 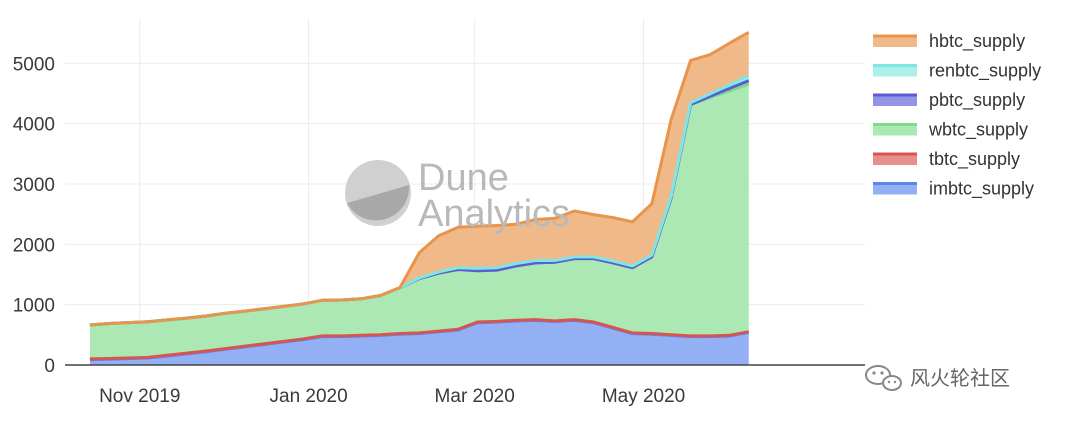 I want to click on y-tick-label: 0, so click(x=49, y=366).